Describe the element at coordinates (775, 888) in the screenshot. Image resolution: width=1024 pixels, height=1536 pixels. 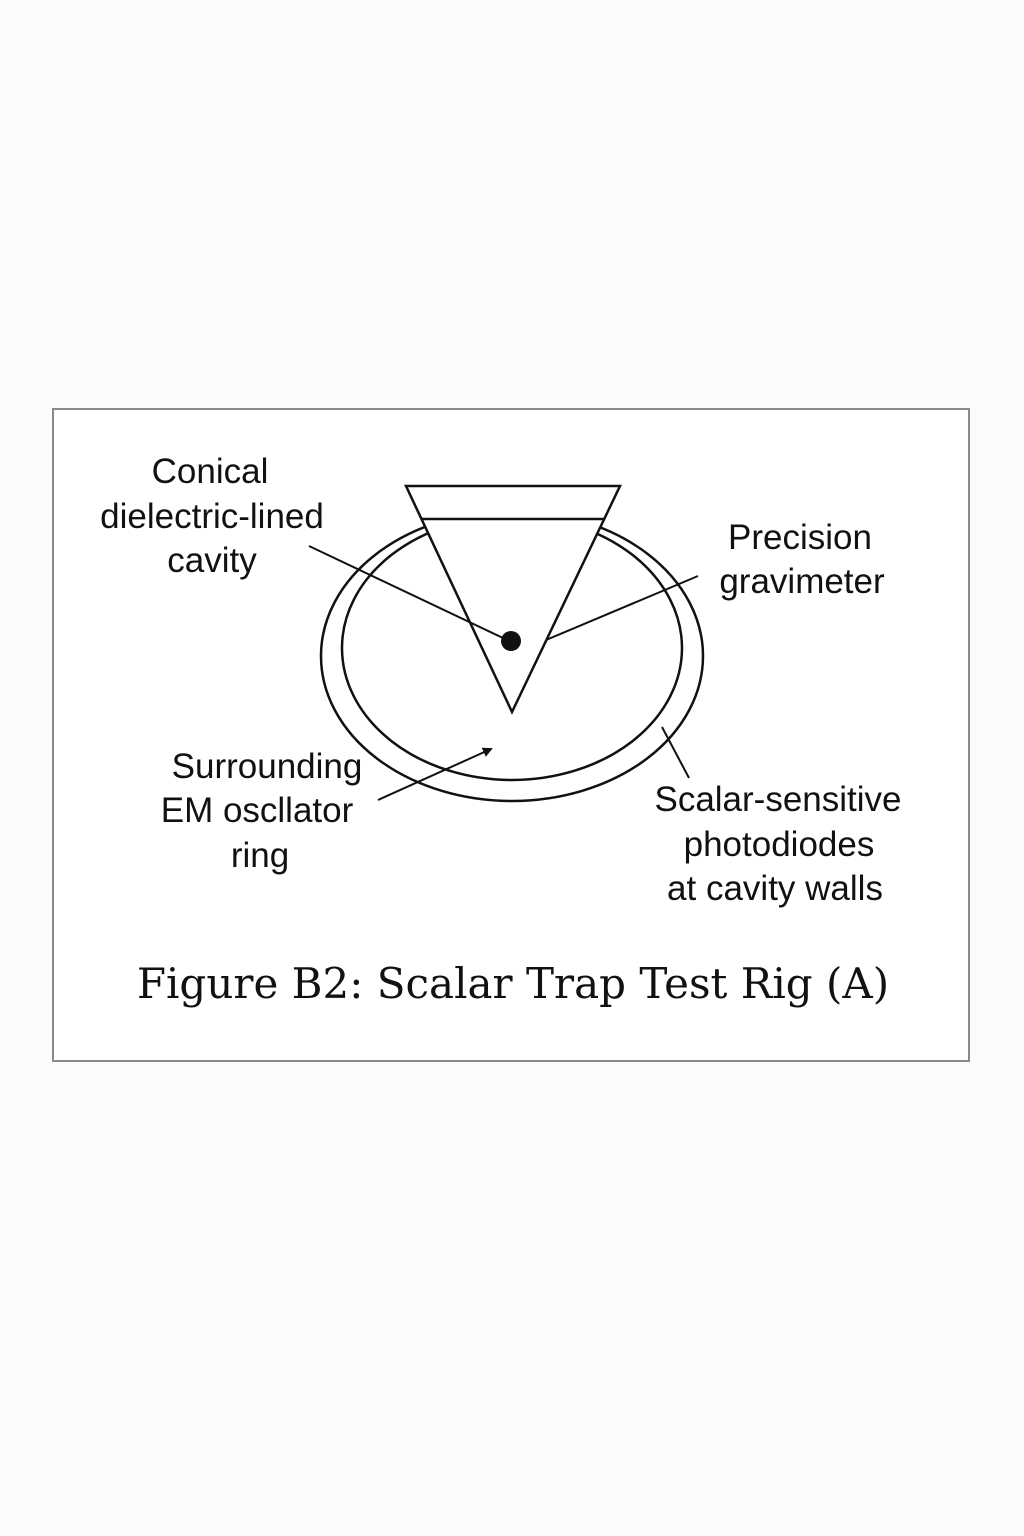
I see `photodiodes-label-line-3: at cavity walls` at that location.